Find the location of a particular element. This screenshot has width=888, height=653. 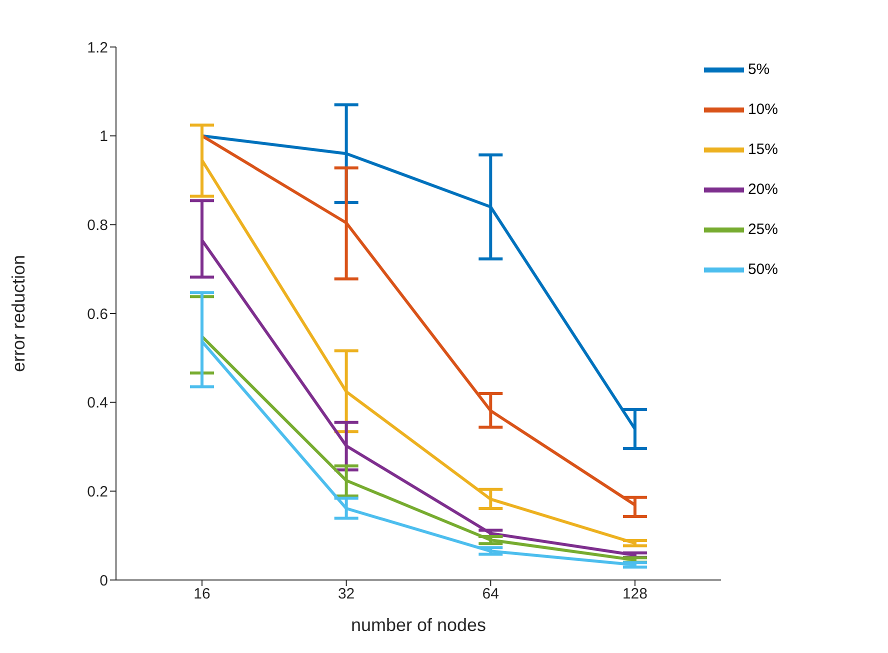

legend-label: 5% is located at coordinates (759, 69).